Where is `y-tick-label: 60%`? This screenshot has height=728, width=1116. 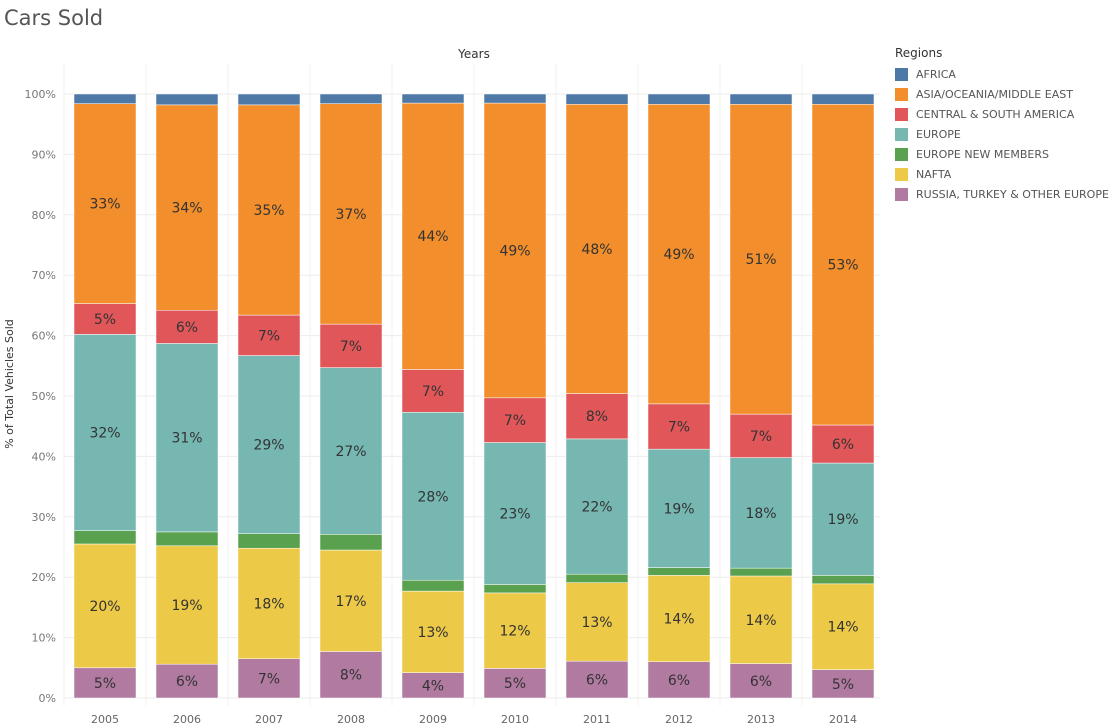
y-tick-label: 60% is located at coordinates (44, 336).